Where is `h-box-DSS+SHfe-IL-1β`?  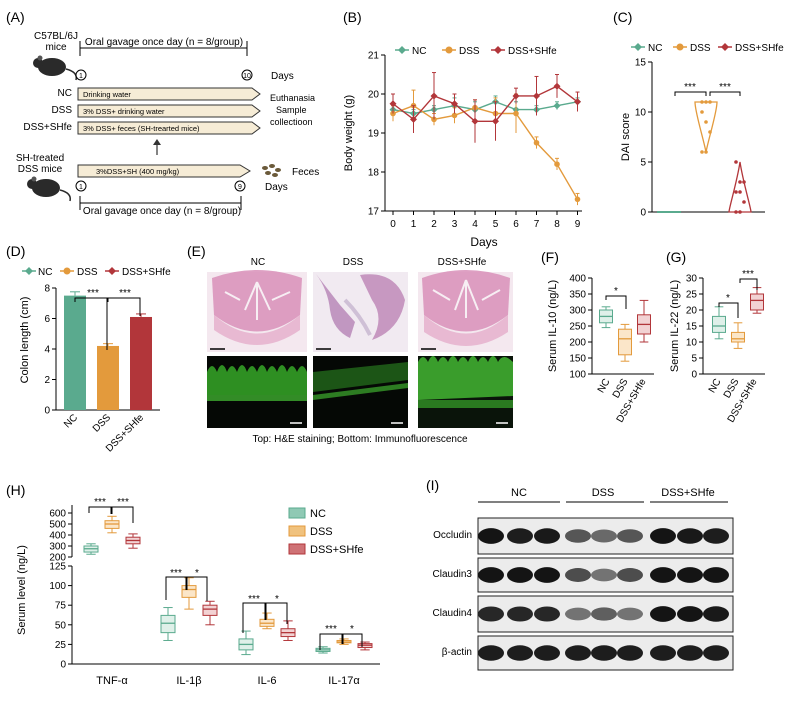
h-box-DSS+SHfe-IL-1β is located at coordinates (210, 610).